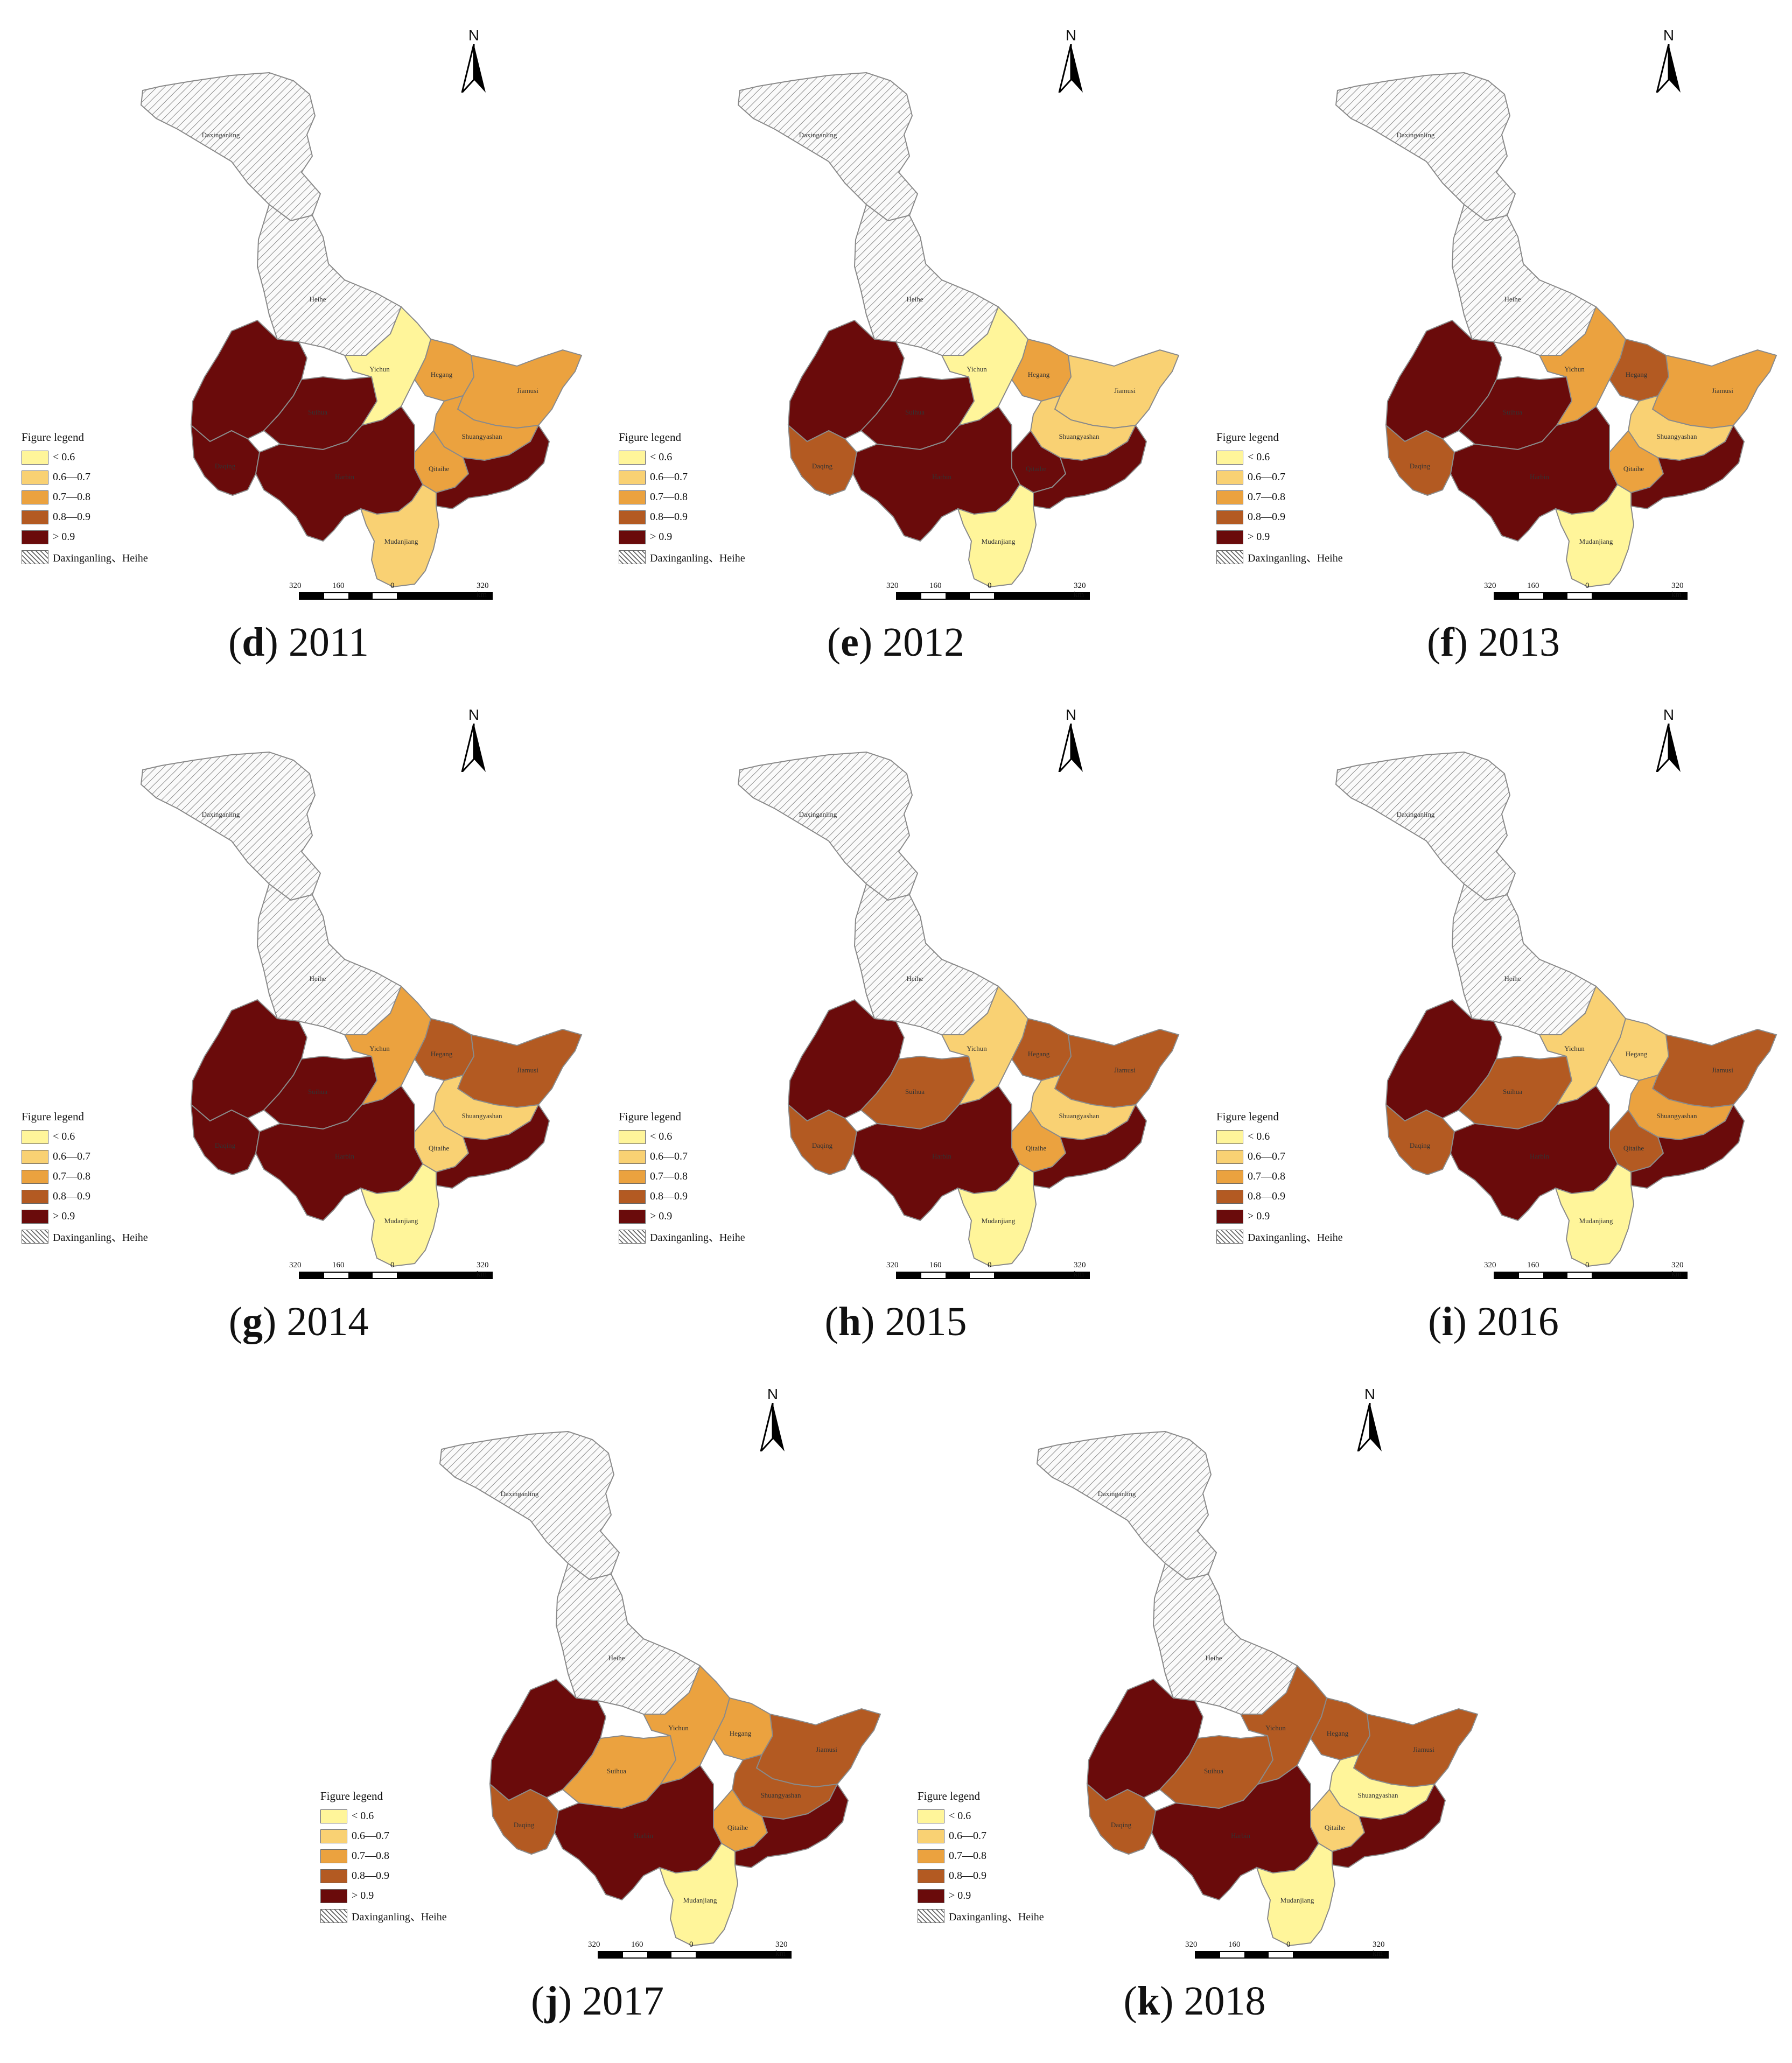 This screenshot has height=2063, width=1792. What do you see at coordinates (1722, 1070) in the screenshot?
I see `region-label-jiamusi: Jiamusi` at bounding box center [1722, 1070].